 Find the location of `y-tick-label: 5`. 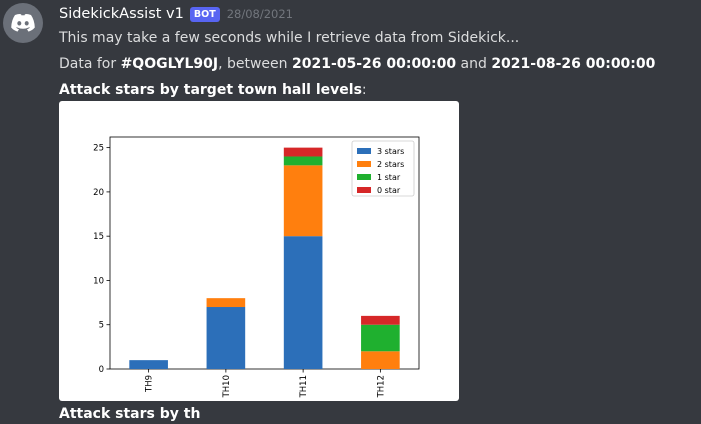

y-tick-label: 5 is located at coordinates (101, 326).